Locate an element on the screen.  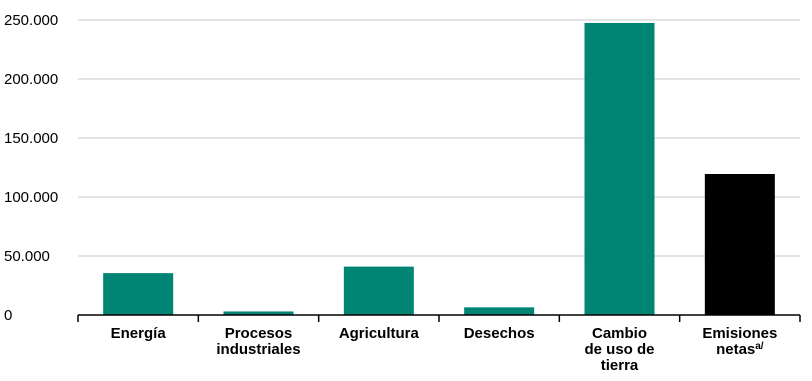
y-tick-label: 50.000 is located at coordinates (27, 256).